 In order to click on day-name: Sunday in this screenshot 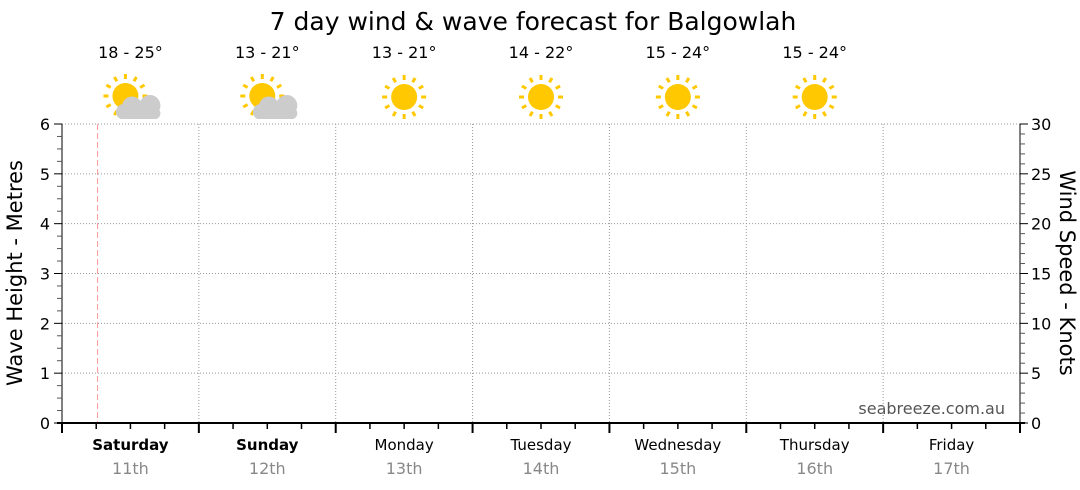, I will do `click(267, 445)`.